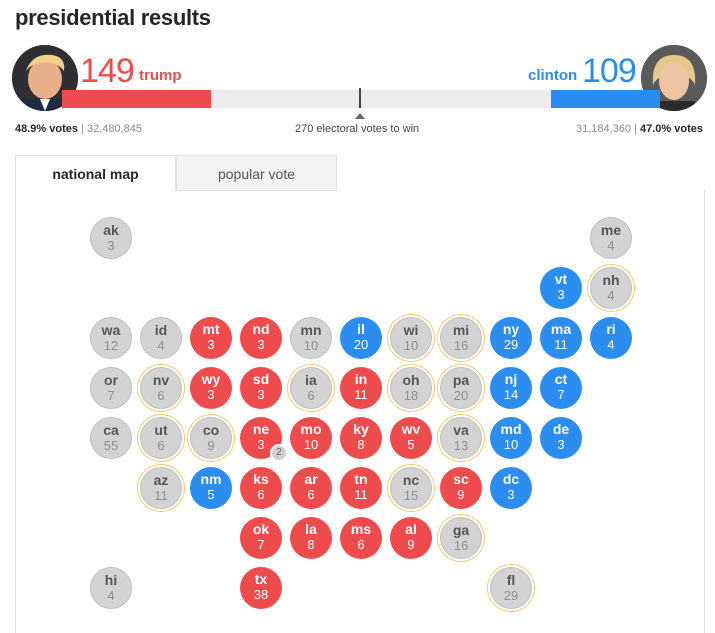  I want to click on state-tile-pa: pa 20, so click(461, 388).